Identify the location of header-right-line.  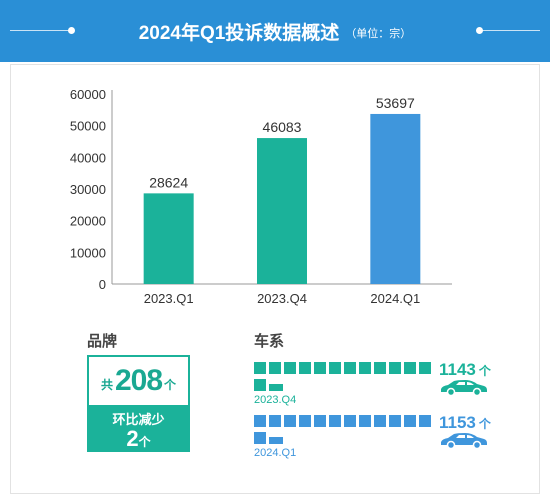
(510, 30).